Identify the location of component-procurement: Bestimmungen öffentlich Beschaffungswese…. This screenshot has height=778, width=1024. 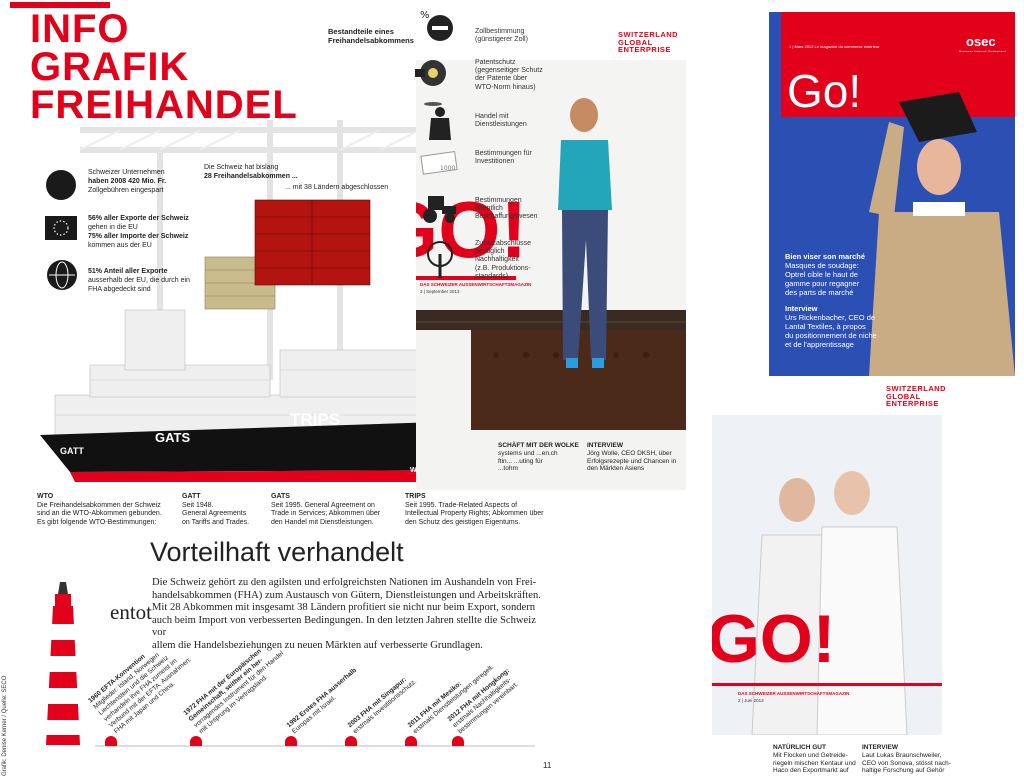
(506, 209).